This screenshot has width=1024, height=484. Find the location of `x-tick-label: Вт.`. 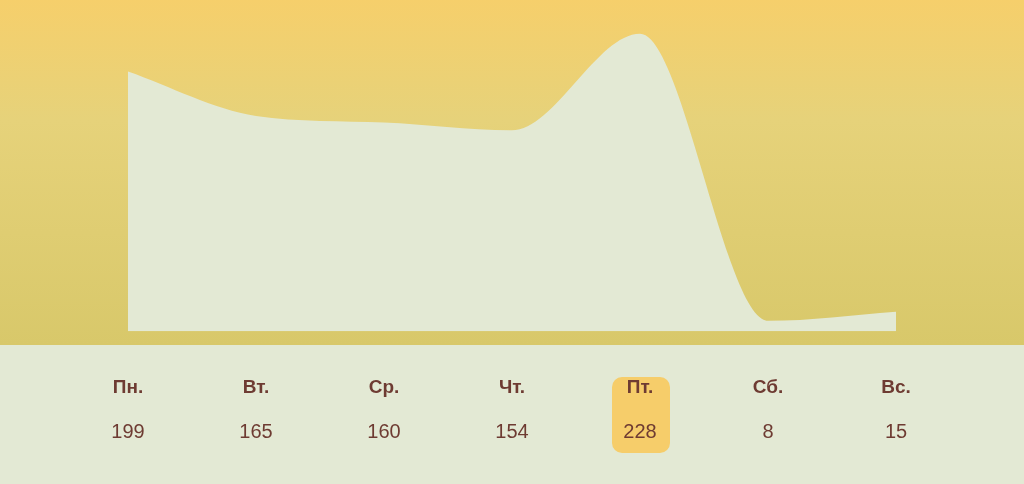

x-tick-label: Вт. is located at coordinates (256, 386).